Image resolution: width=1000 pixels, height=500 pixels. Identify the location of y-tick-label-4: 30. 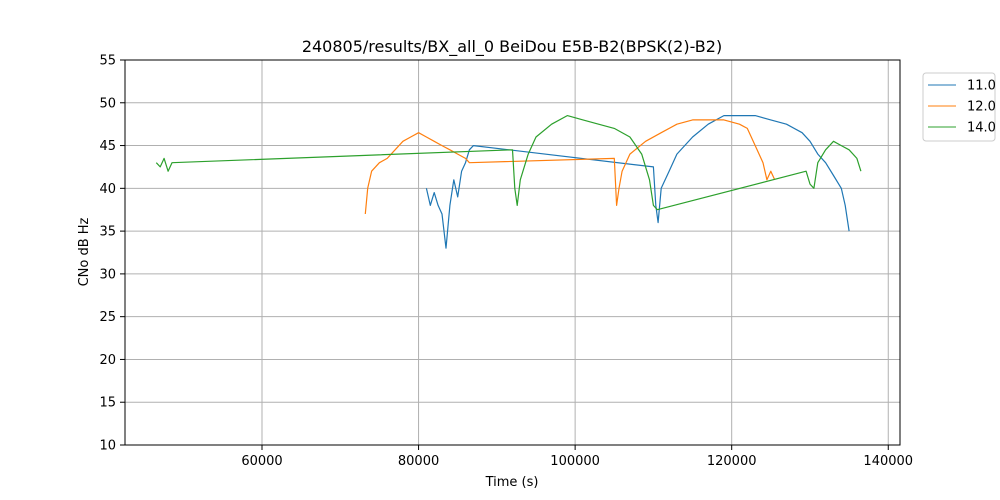
(107, 274).